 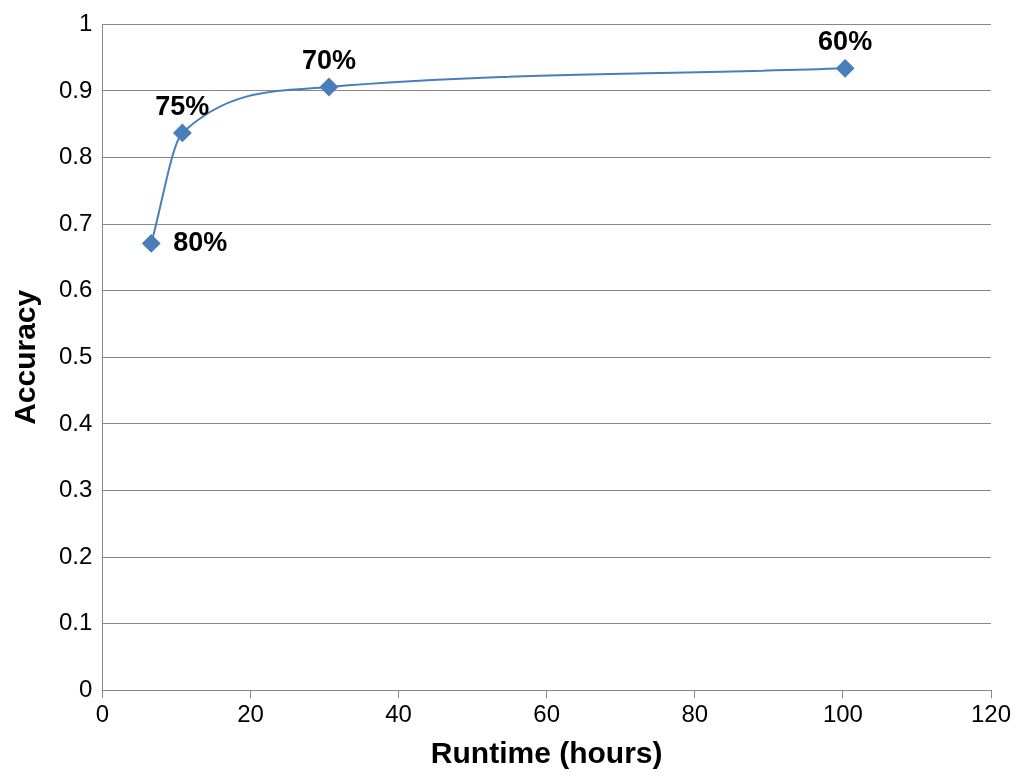 What do you see at coordinates (546, 753) in the screenshot?
I see `x-axis-title: Runtime (hours)` at bounding box center [546, 753].